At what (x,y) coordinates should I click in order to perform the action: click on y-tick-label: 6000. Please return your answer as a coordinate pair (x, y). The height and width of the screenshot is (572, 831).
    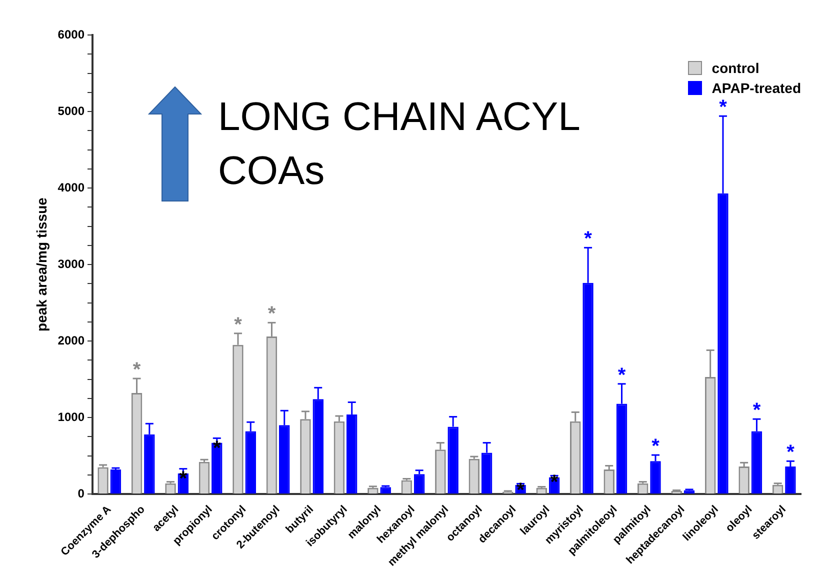
    Looking at the image, I should click on (71, 34).